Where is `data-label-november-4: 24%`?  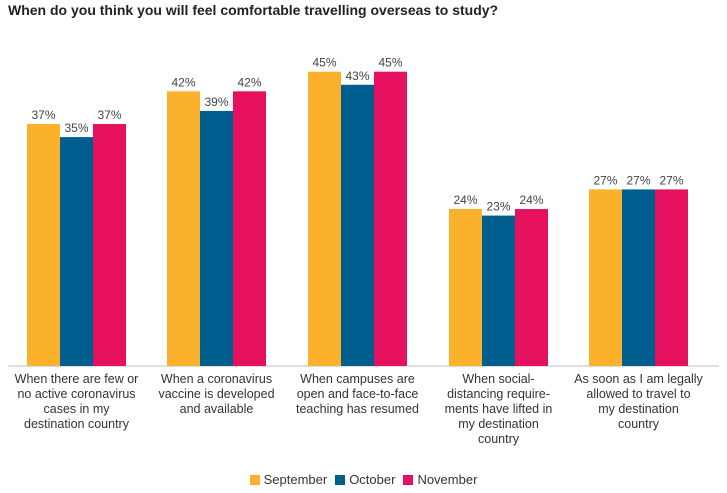
data-label-november-4: 24% is located at coordinates (531, 200).